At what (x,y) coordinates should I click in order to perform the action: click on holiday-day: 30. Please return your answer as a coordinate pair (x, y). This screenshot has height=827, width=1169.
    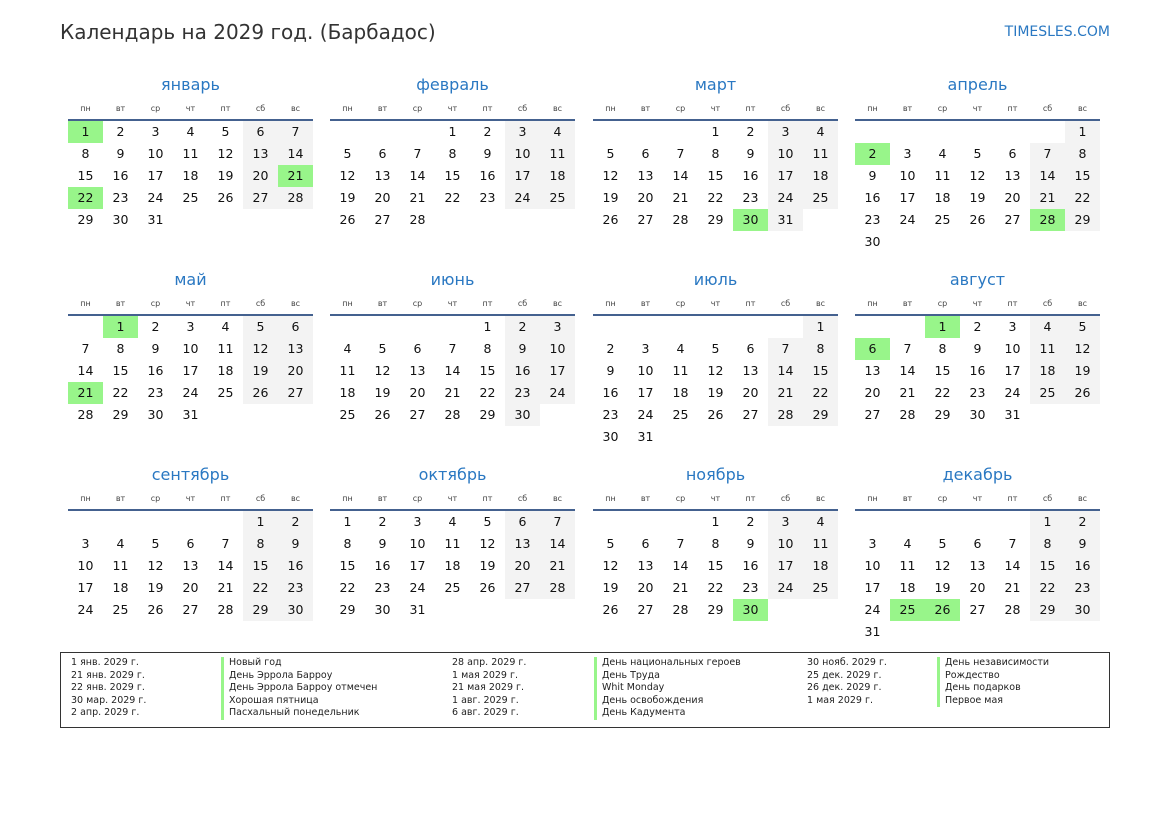
    Looking at the image, I should click on (750, 220).